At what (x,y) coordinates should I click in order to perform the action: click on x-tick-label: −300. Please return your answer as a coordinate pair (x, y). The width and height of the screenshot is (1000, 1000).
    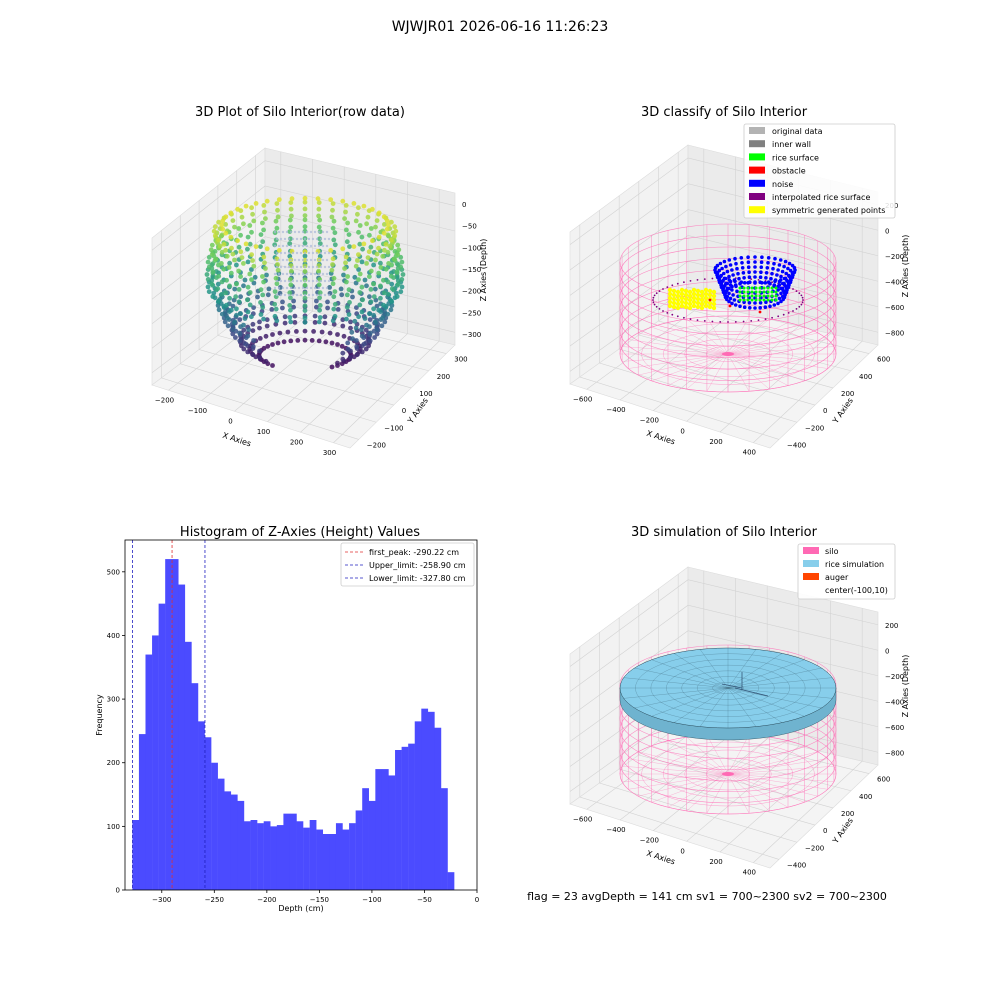
    Looking at the image, I should click on (161, 900).